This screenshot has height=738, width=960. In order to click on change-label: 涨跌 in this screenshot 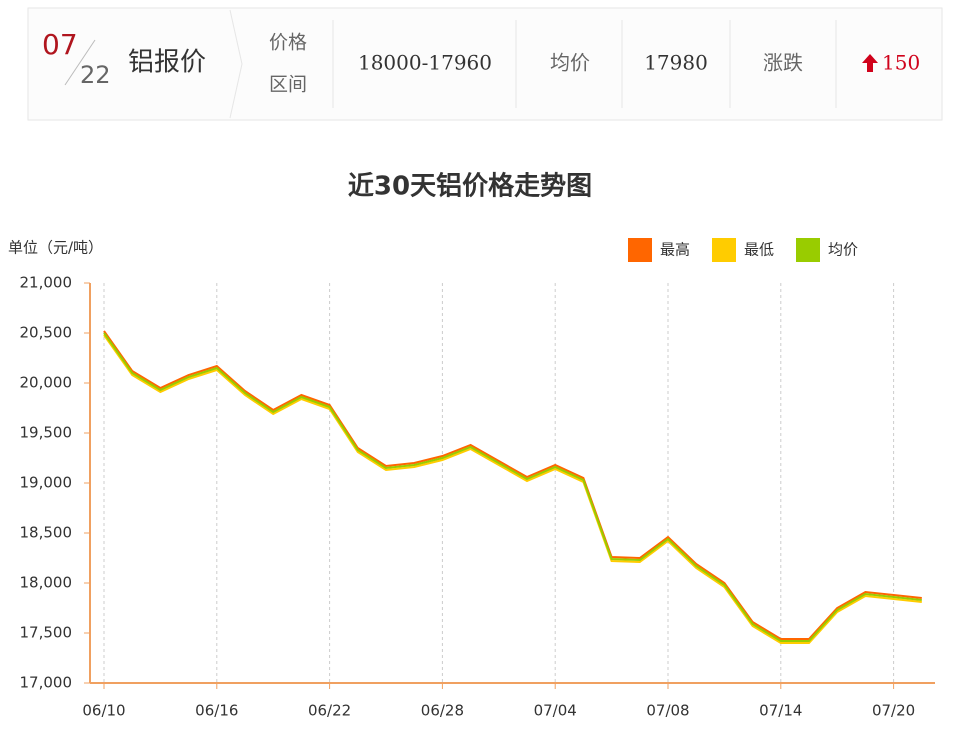, I will do `click(783, 63)`.